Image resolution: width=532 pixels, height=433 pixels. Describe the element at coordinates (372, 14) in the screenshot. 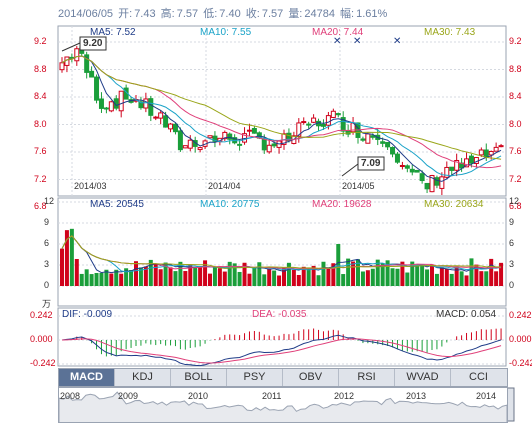

I see `change-value: 1.61%` at that location.